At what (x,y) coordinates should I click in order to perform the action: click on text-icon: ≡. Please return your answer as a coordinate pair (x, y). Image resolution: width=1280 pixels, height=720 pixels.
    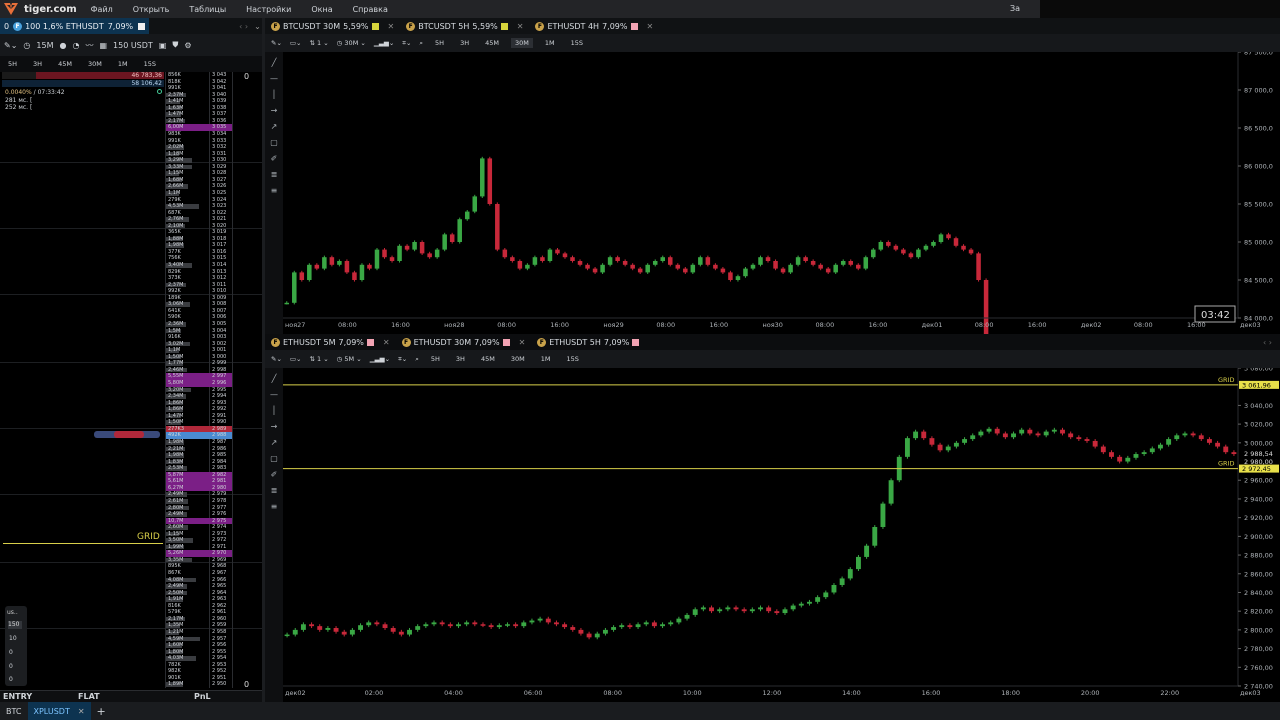
    Looking at the image, I should click on (274, 190).